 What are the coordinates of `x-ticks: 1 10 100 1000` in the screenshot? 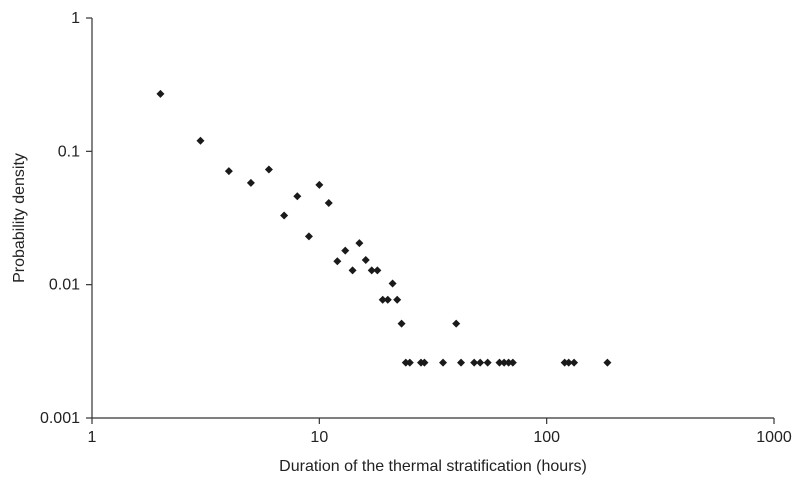 It's located at (440, 432).